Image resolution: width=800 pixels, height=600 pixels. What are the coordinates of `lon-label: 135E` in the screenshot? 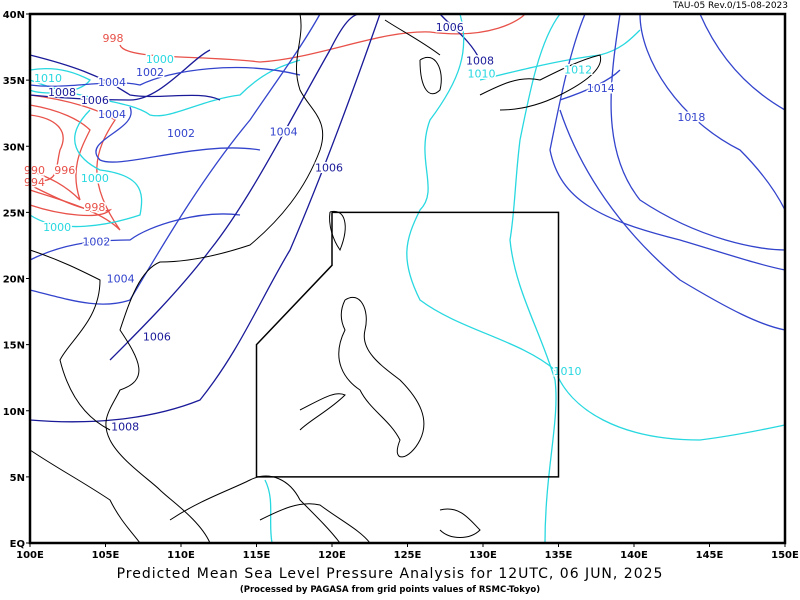 It's located at (559, 555).